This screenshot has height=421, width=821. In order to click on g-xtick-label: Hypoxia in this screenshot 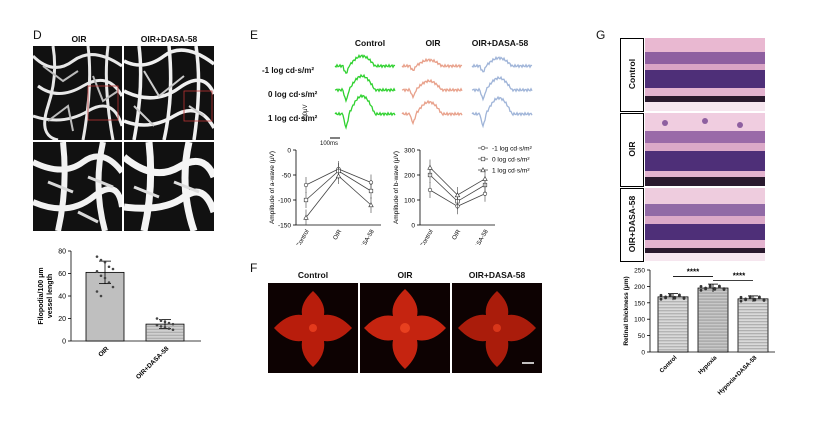, I will do `click(708, 365)`.